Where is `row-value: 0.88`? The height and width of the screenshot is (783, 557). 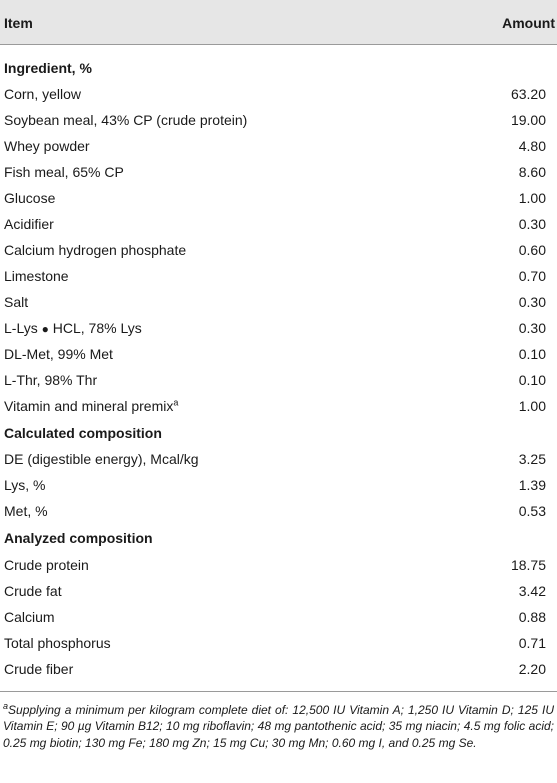 row-value: 0.88 is located at coordinates (532, 617).